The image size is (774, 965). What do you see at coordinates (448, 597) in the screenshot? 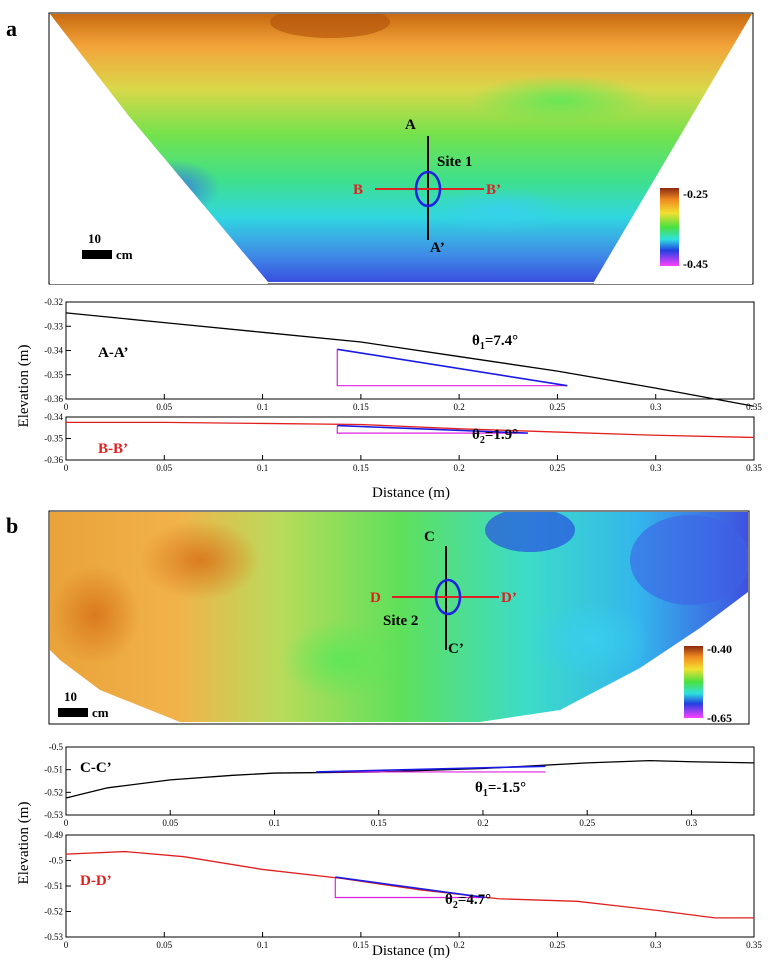
I see `site-2-circle` at bounding box center [448, 597].